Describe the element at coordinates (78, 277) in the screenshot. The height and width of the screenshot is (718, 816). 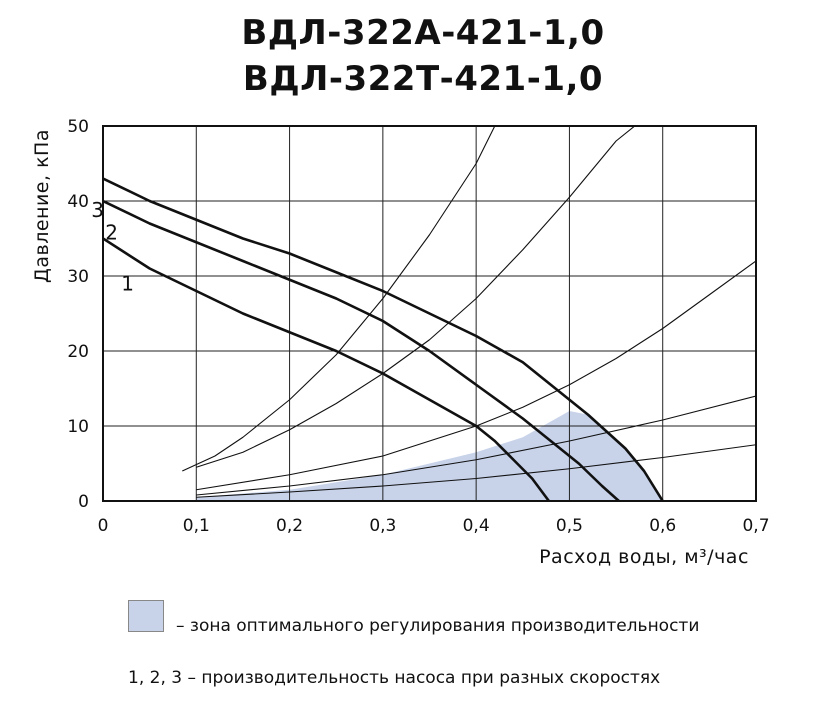
I see `y-tick-label: 30` at that location.